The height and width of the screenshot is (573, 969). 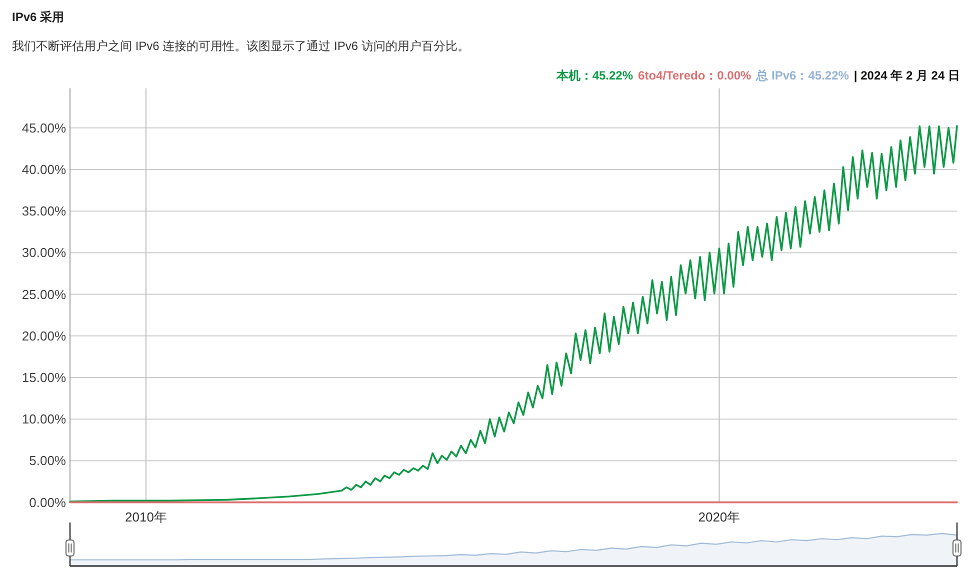 What do you see at coordinates (44, 169) in the screenshot?
I see `y-tick-label: 40.00%` at bounding box center [44, 169].